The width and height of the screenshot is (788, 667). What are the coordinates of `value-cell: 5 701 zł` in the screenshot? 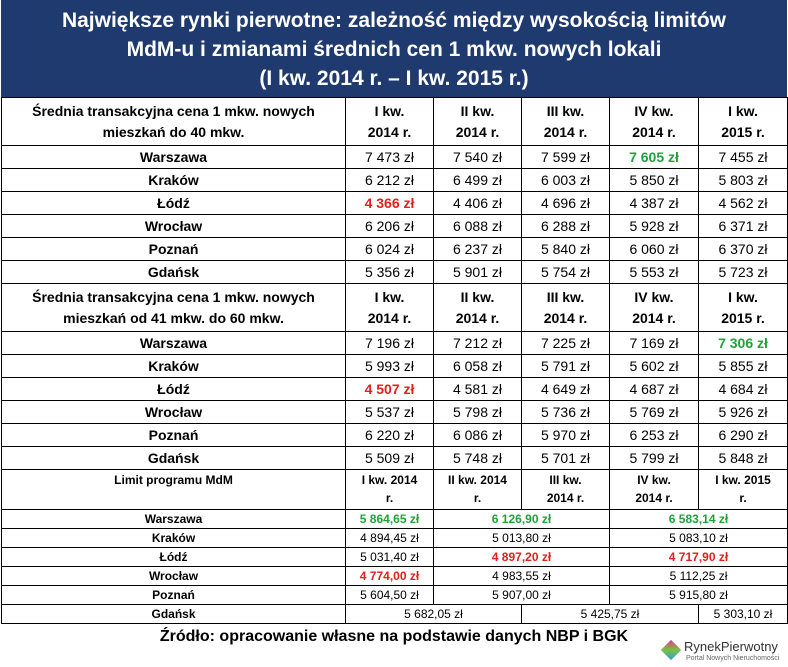 It's located at (565, 458).